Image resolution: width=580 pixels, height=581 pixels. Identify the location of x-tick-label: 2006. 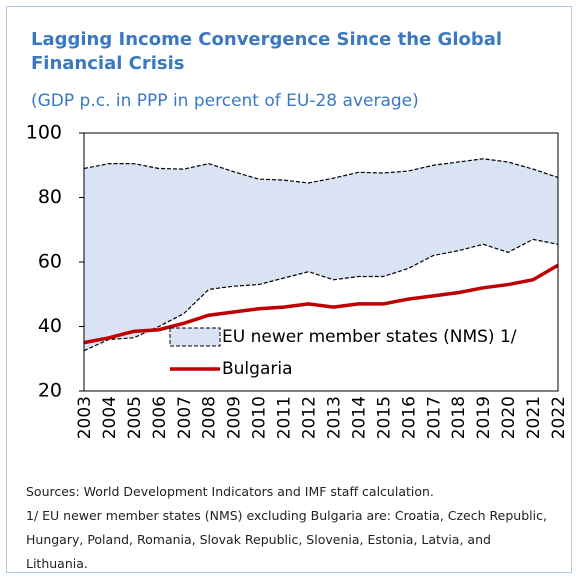
(160, 417).